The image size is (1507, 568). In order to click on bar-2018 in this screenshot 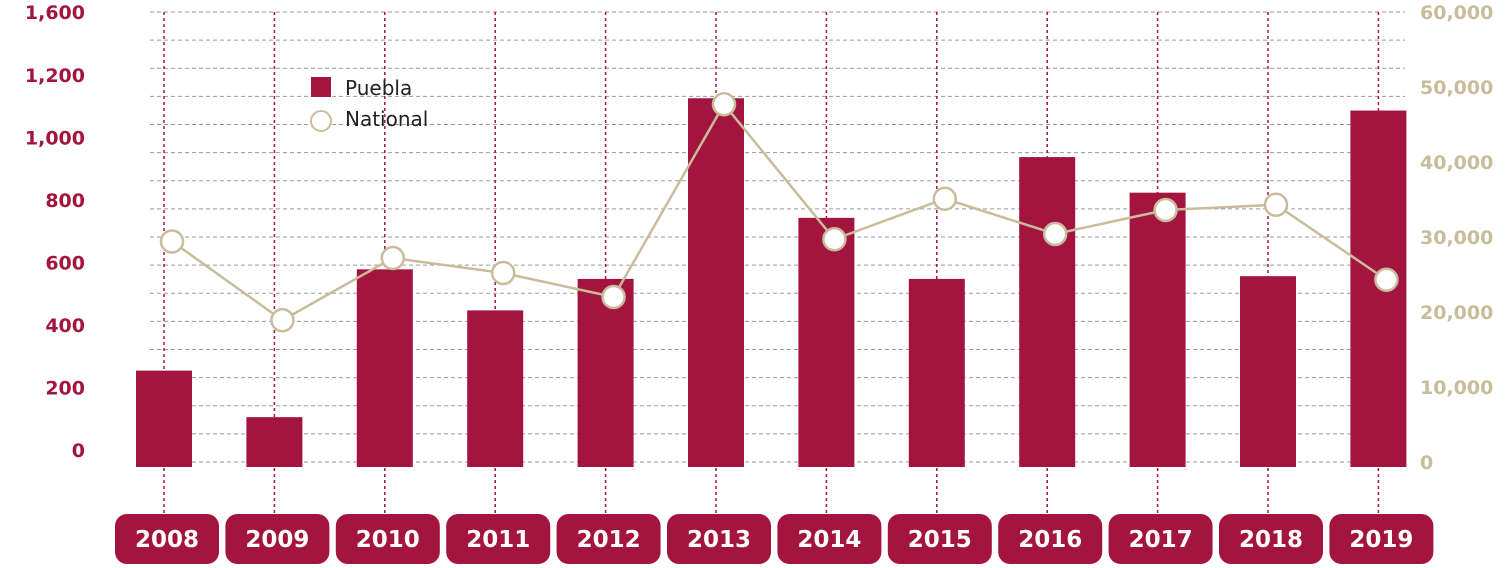, I will do `click(1268, 371)`.